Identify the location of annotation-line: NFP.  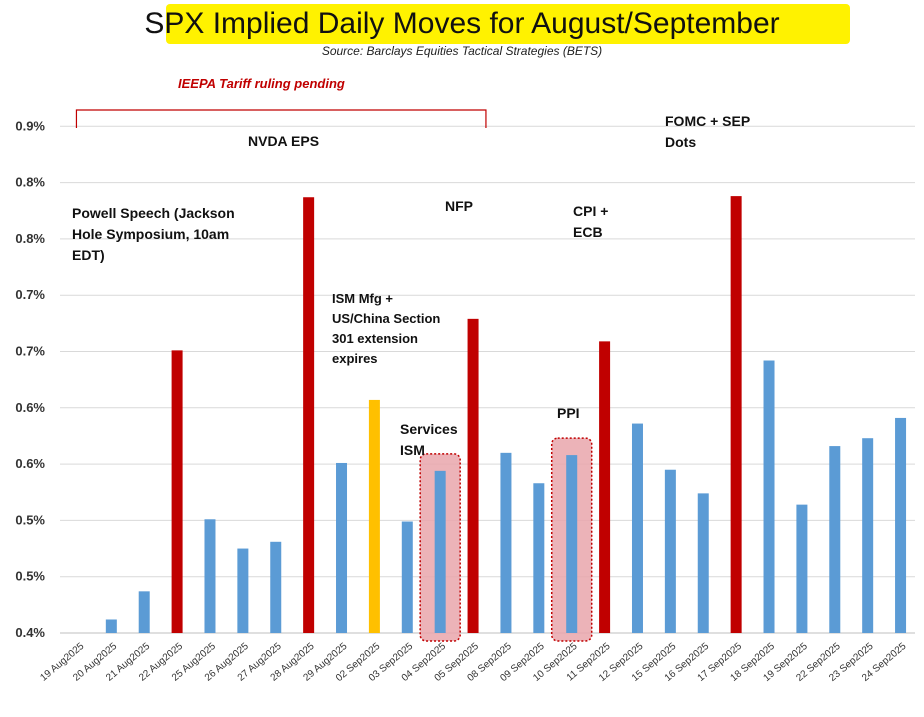
(459, 206).